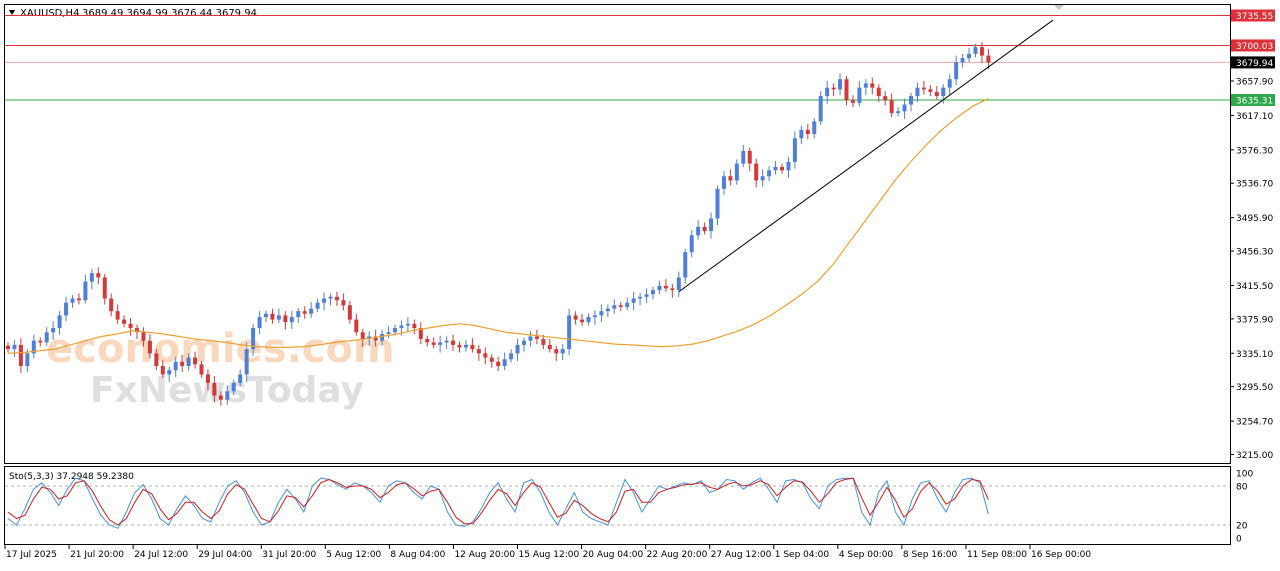  I want to click on ohlc-values: 3689.49 3694.99 3676.44 3679.94, so click(169, 13).